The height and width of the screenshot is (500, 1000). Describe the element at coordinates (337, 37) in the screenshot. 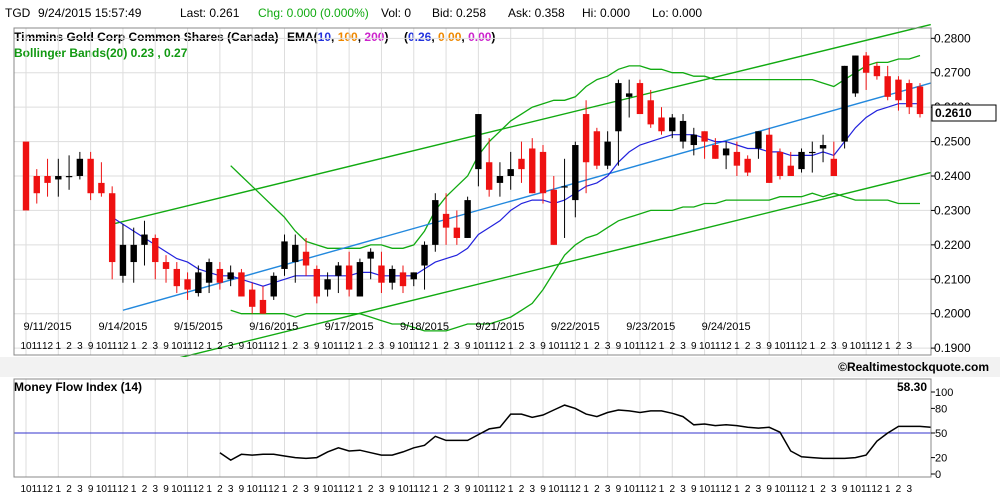

I see `ema-legend: EMA(10, 100, 200)` at that location.